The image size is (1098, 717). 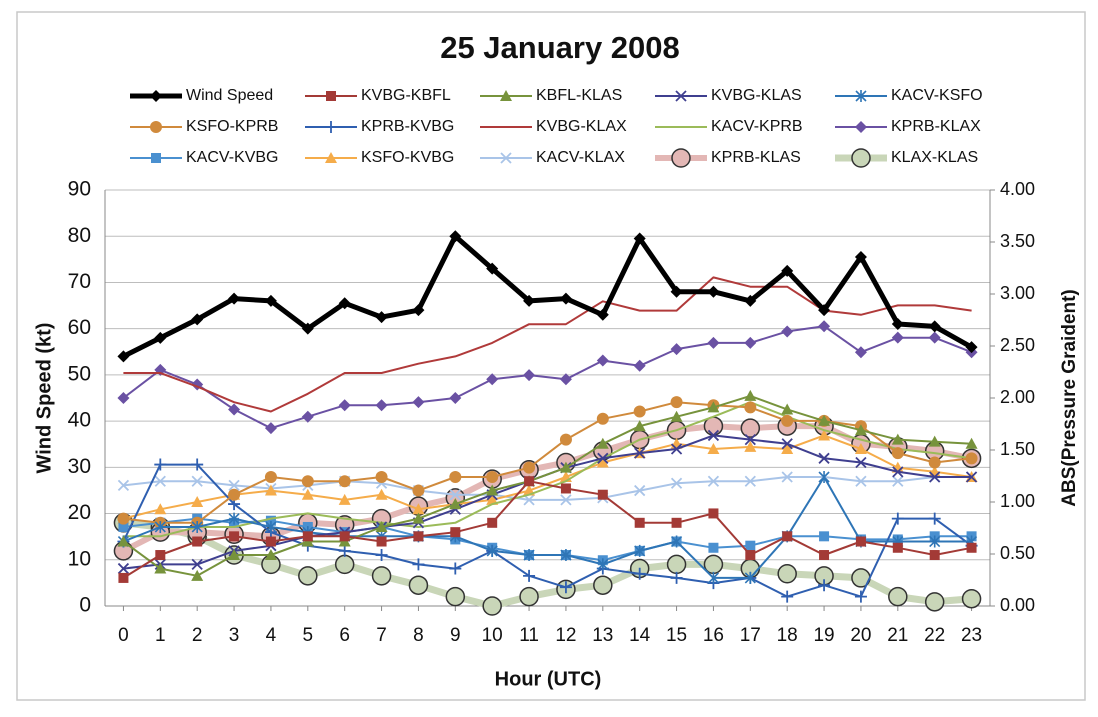 What do you see at coordinates (1017, 449) in the screenshot?
I see `y2-tick-label: 1.50` at bounding box center [1017, 449].